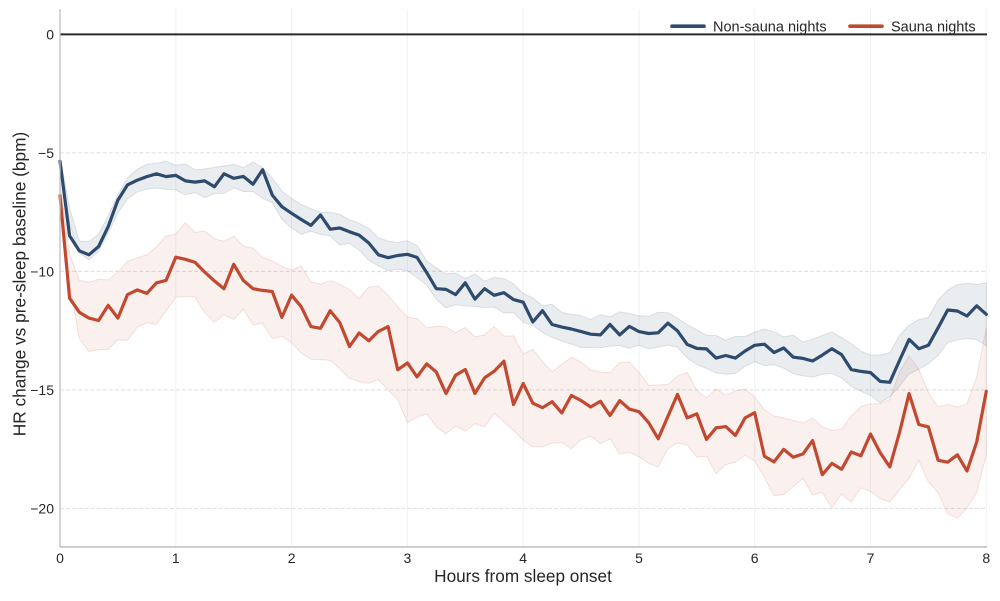 The width and height of the screenshot is (1000, 601). What do you see at coordinates (639, 558) in the screenshot?
I see `svg-text: 5` at bounding box center [639, 558].